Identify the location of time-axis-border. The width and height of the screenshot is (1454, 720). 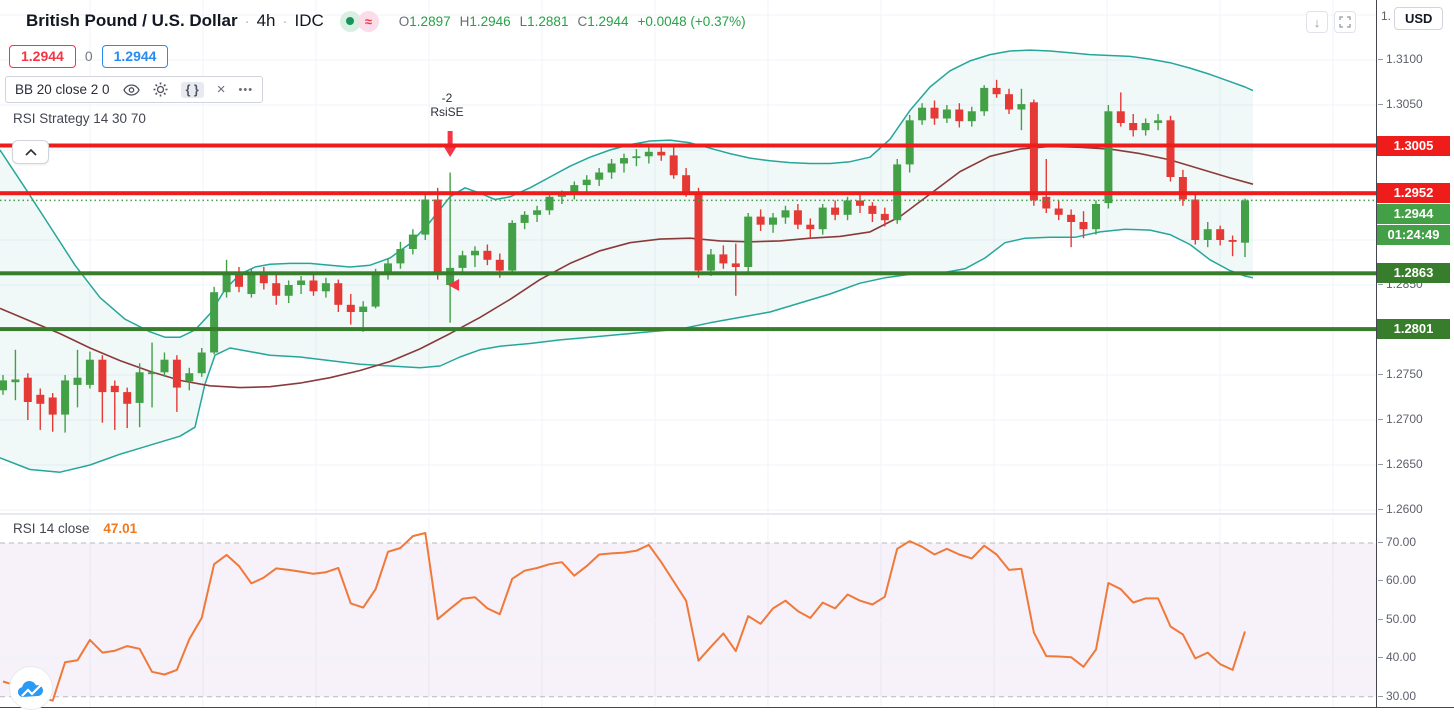
(727, 707).